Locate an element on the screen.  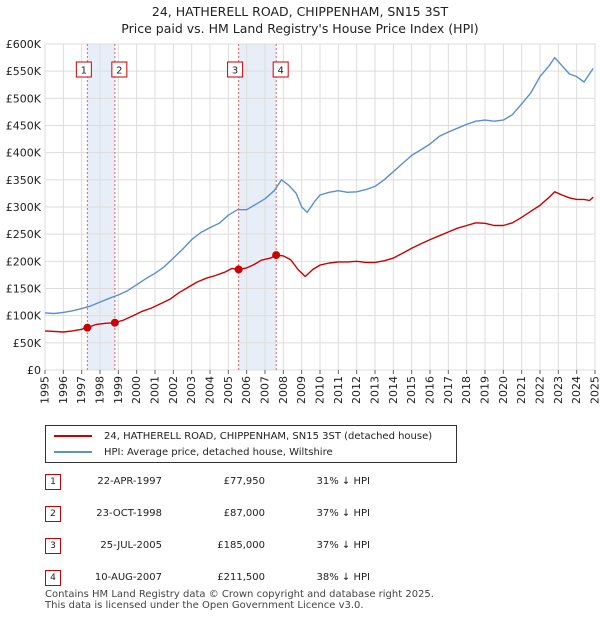
y-tick-label: £350K is located at coordinates (24, 180).